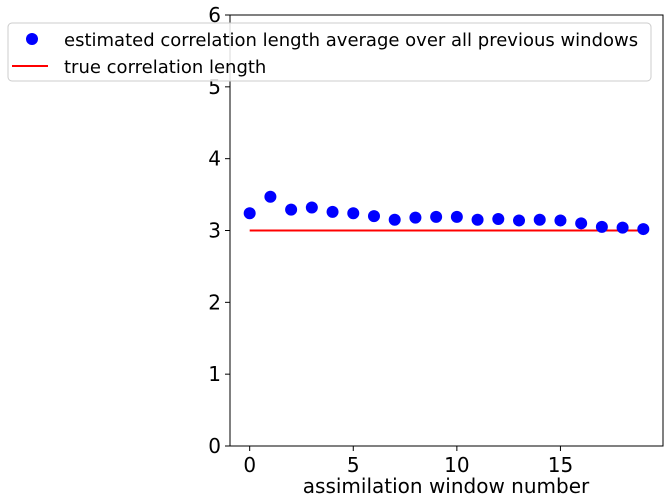 The width and height of the screenshot is (669, 502). What do you see at coordinates (214, 446) in the screenshot?
I see `y-tick-label: 0` at bounding box center [214, 446].